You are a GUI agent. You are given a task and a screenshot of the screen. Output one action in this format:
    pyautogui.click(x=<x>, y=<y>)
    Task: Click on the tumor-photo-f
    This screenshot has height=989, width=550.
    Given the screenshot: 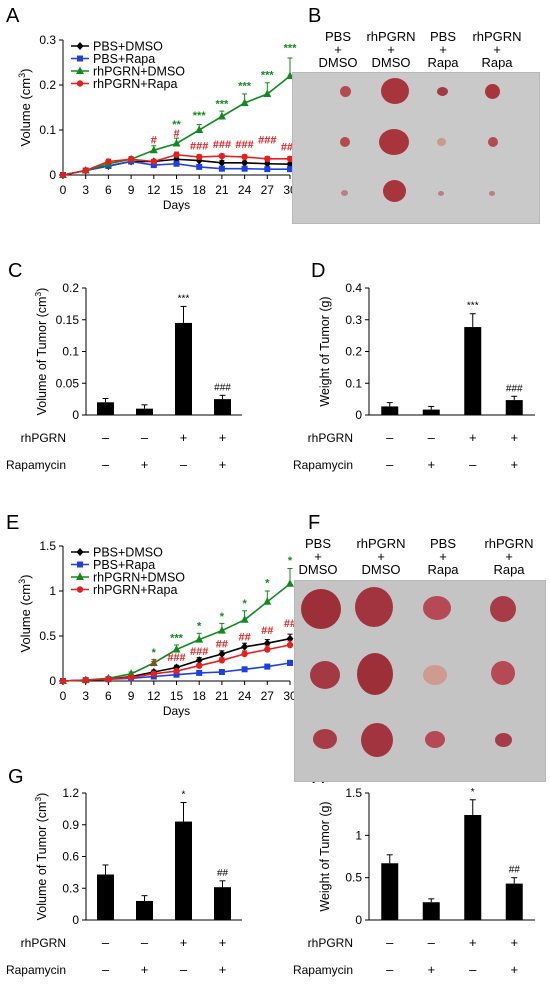 What is the action you would take?
    pyautogui.click(x=420, y=681)
    